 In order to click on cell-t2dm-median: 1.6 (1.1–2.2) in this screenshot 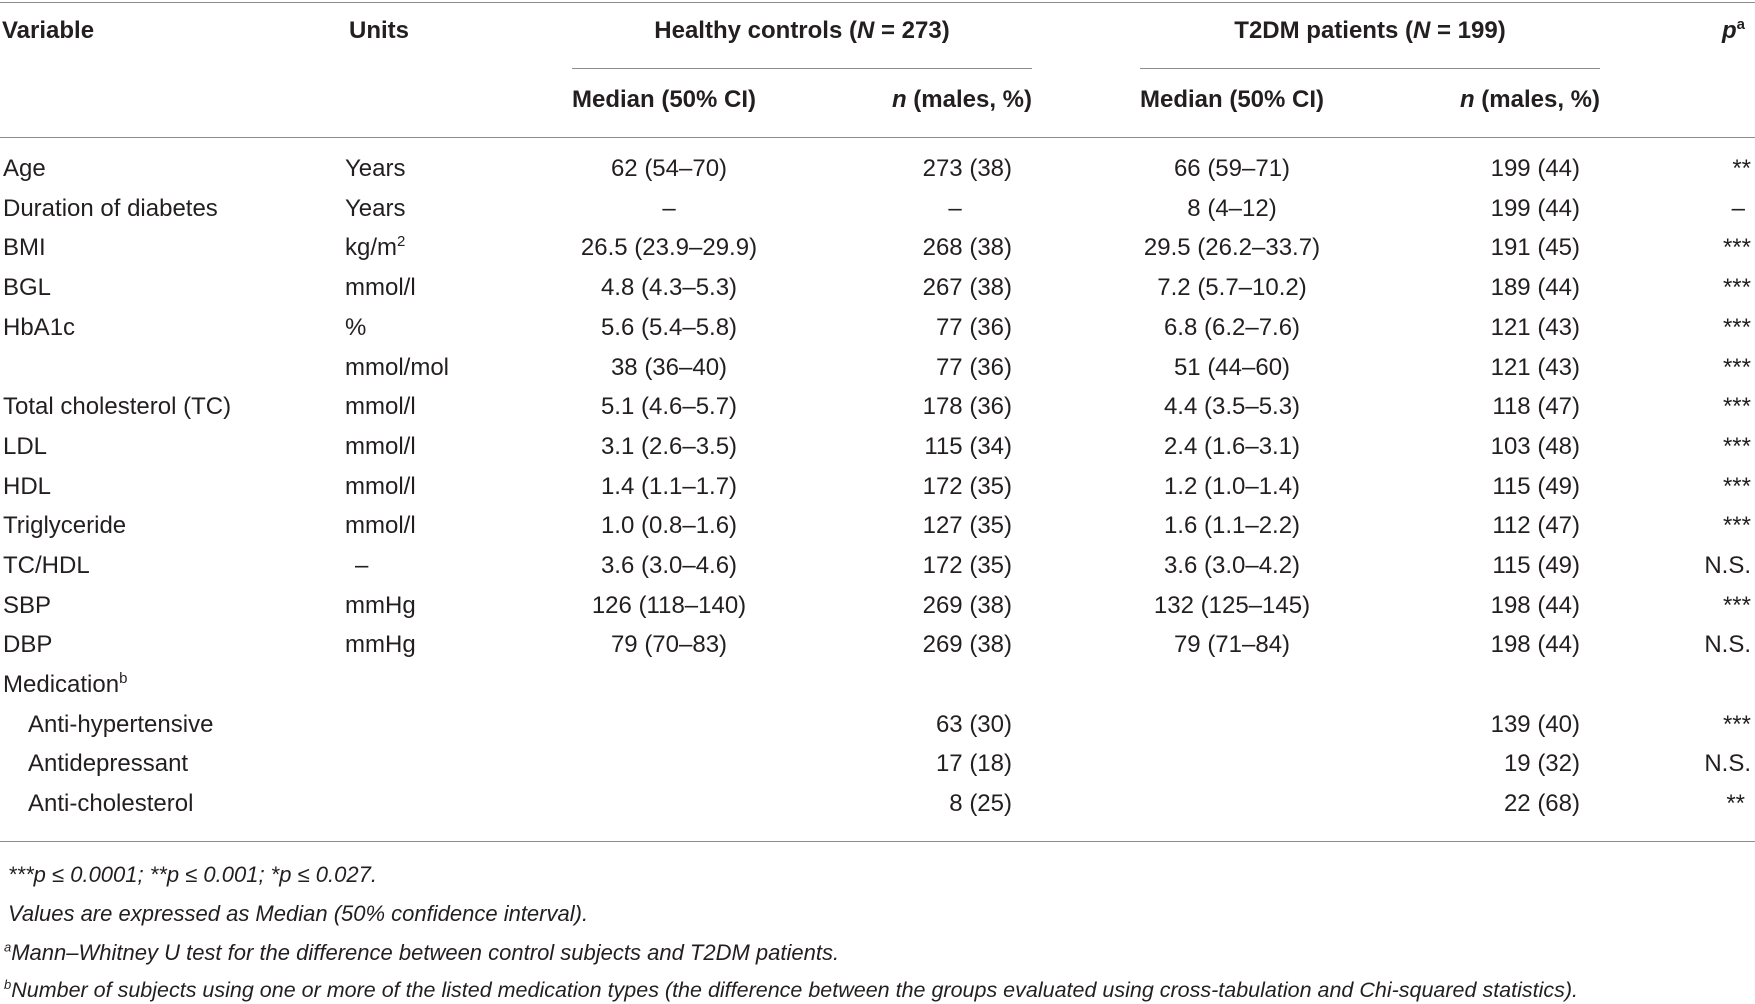, I will do `click(1232, 525)`.